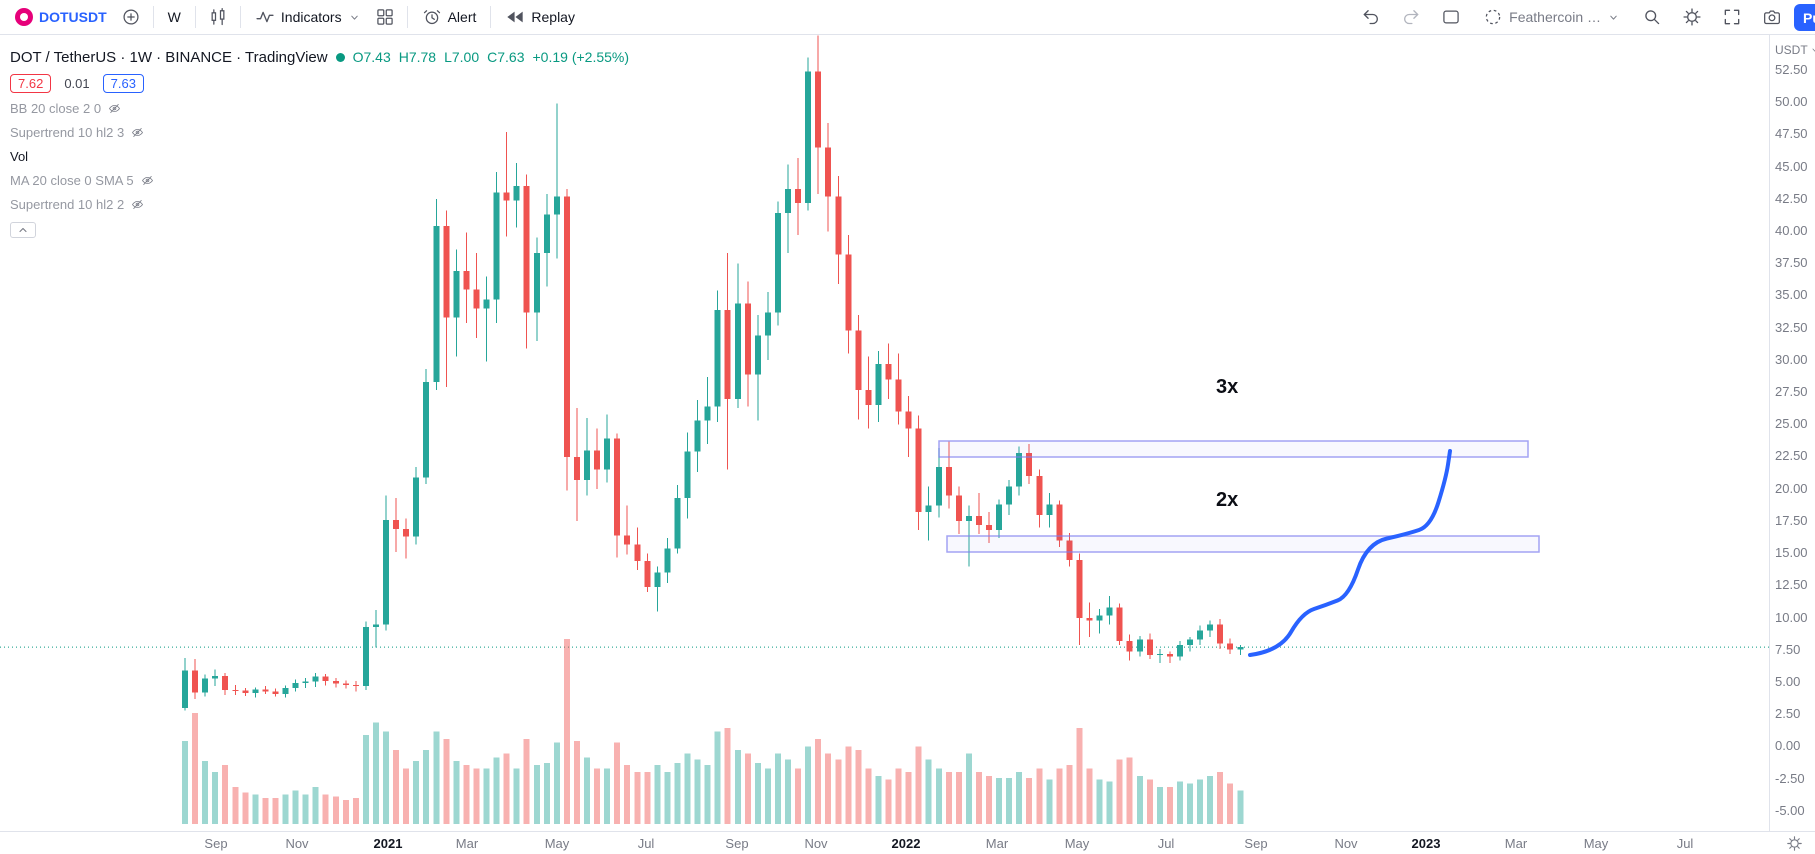 This screenshot has height=854, width=1815. I want to click on price-tick: 45.00, so click(1791, 166).